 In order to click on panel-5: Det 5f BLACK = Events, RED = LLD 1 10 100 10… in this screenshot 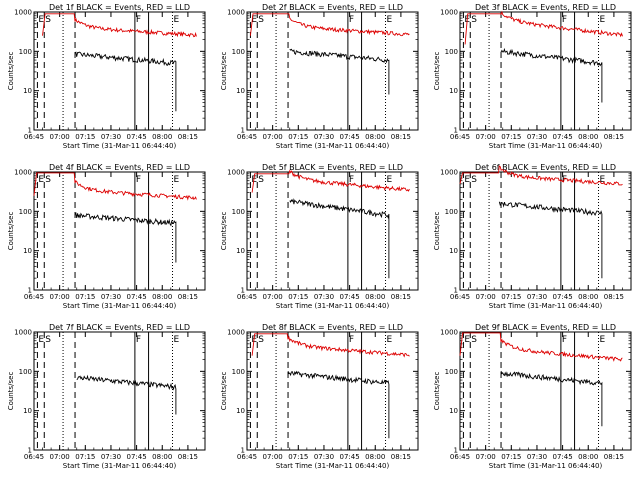, I will do `click(319, 236)`.